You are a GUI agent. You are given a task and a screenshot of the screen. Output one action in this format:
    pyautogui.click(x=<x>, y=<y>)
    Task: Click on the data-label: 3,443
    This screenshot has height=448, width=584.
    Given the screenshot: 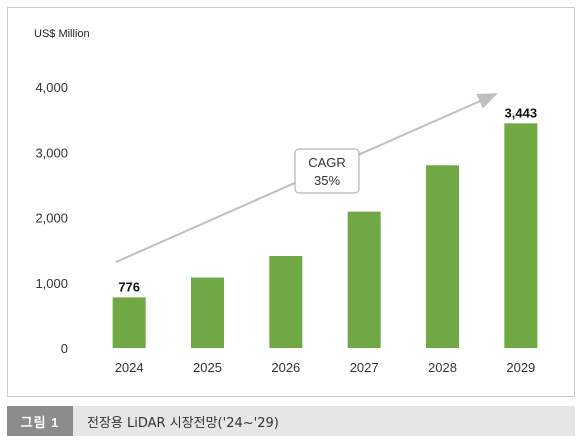 What is the action you would take?
    pyautogui.click(x=521, y=112)
    